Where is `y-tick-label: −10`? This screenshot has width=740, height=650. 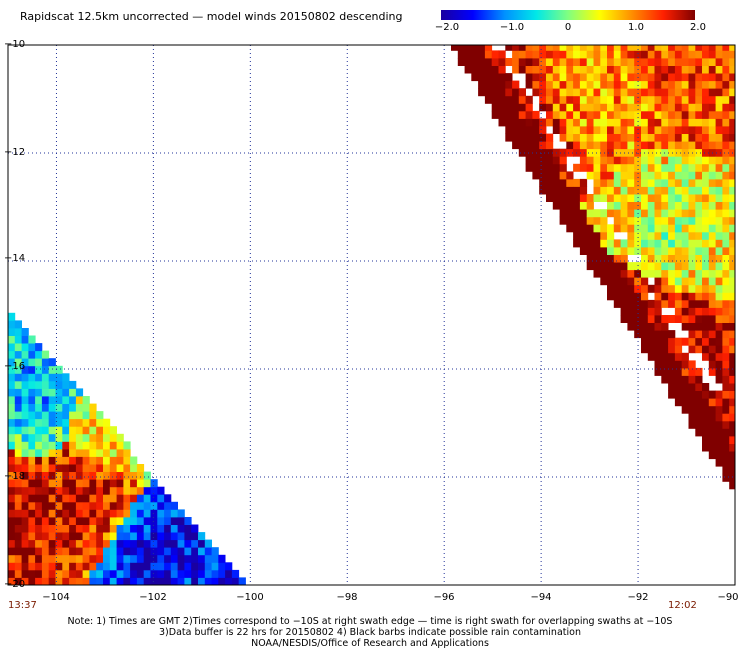
y-tick-label: −10 is located at coordinates (15, 44).